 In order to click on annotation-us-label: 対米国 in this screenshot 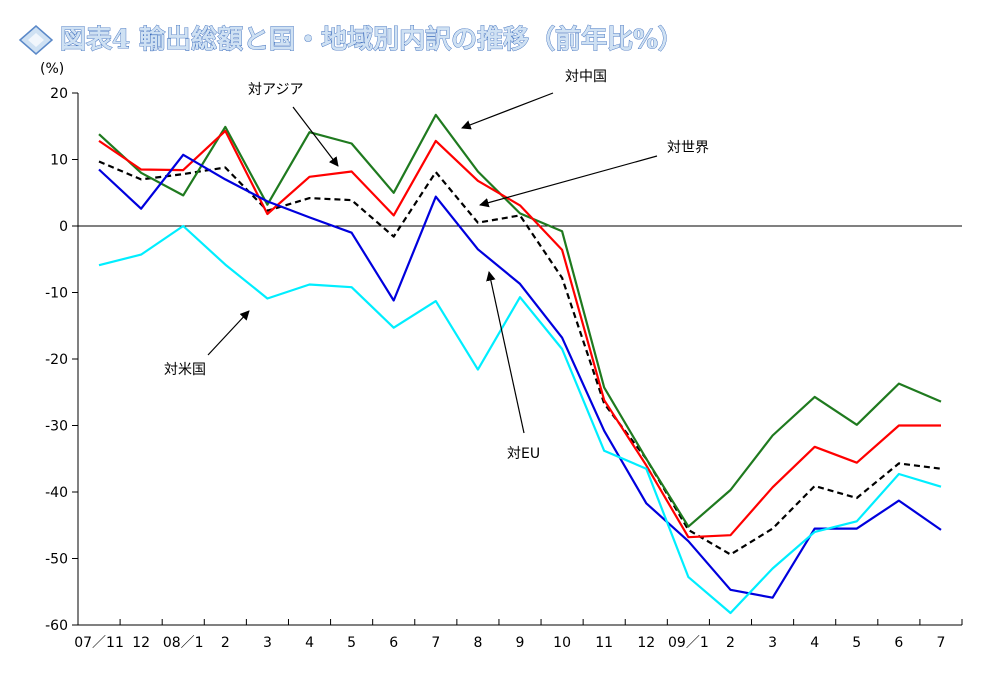, I will do `click(185, 370)`.